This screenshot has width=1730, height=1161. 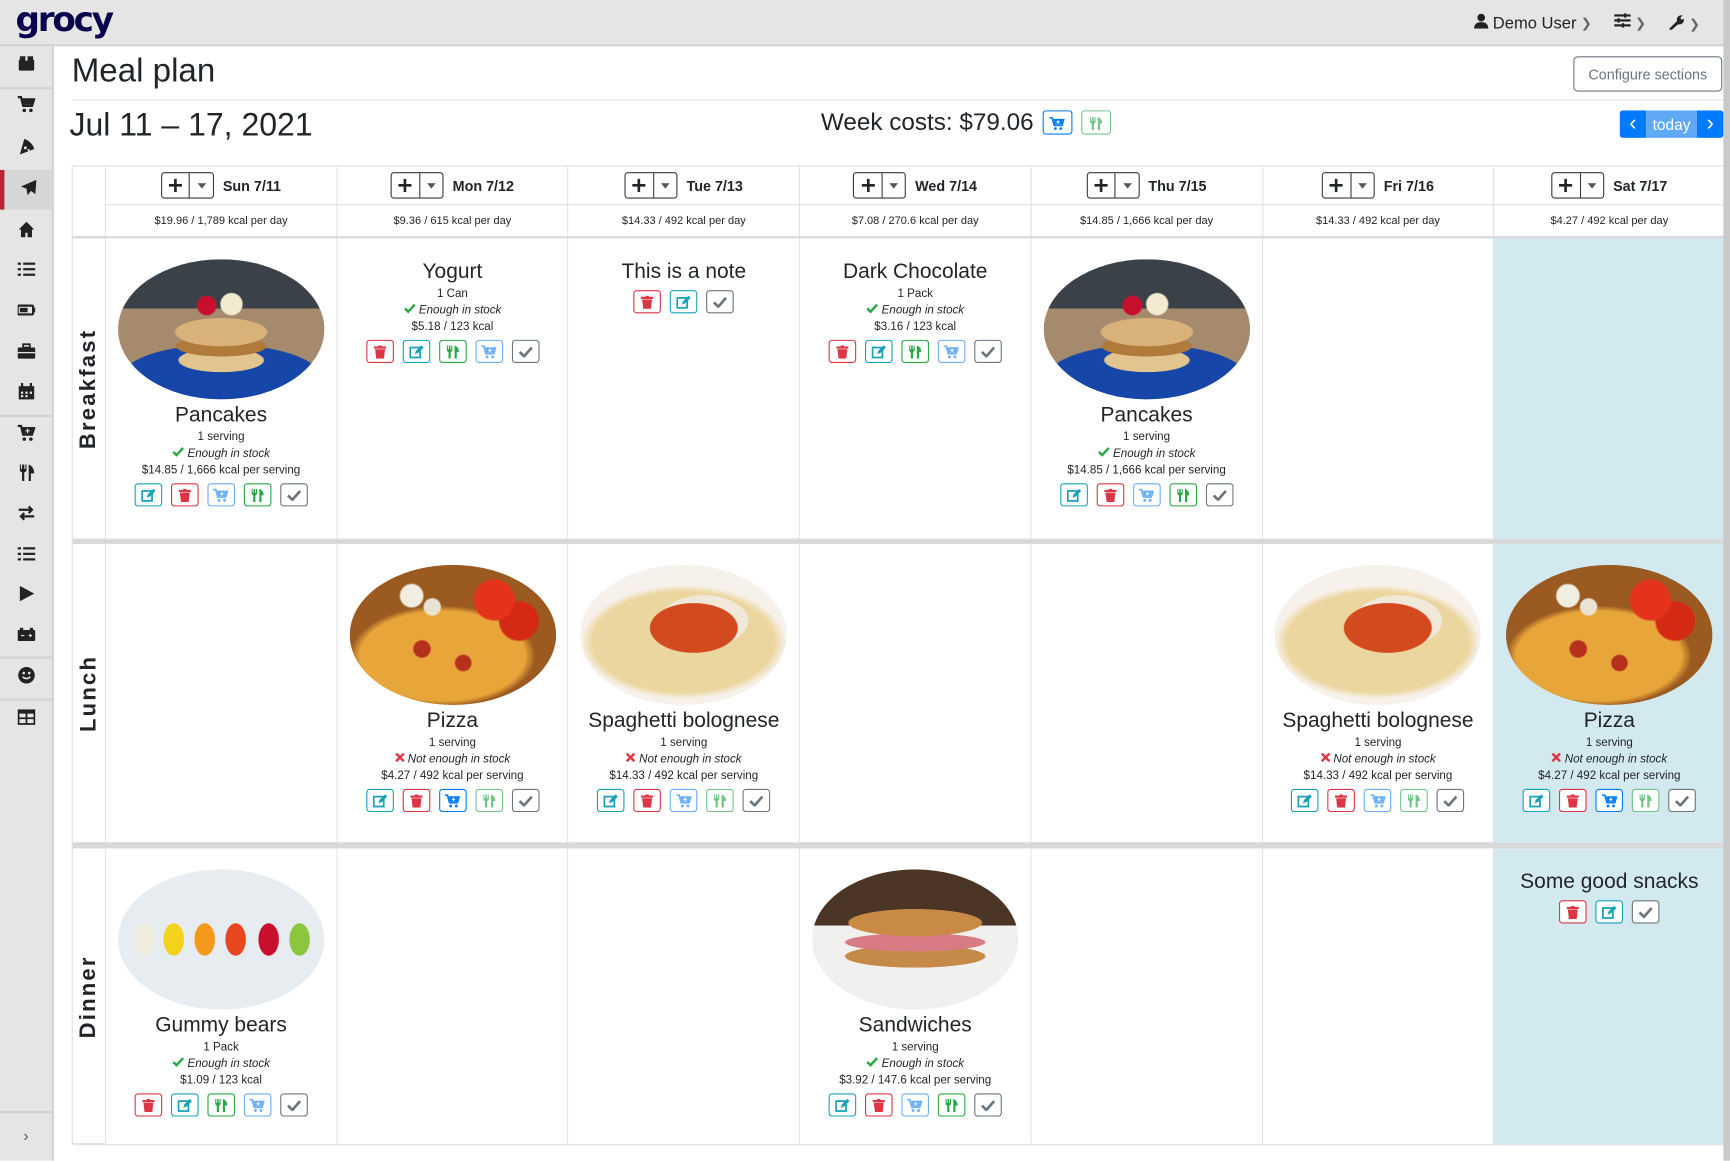 What do you see at coordinates (26, 232) in the screenshot?
I see `sidebar-item-chores` at bounding box center [26, 232].